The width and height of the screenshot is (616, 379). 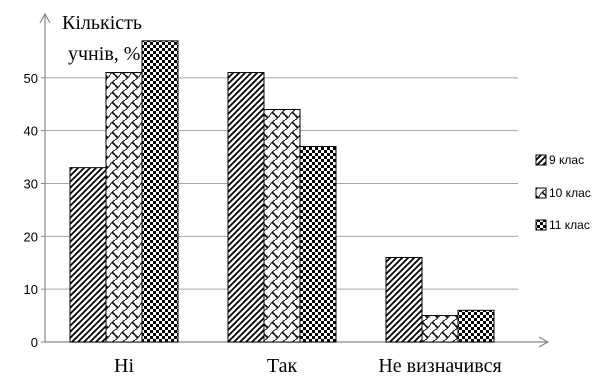 What do you see at coordinates (544, 342) in the screenshot?
I see `x-axis-arrow` at bounding box center [544, 342].